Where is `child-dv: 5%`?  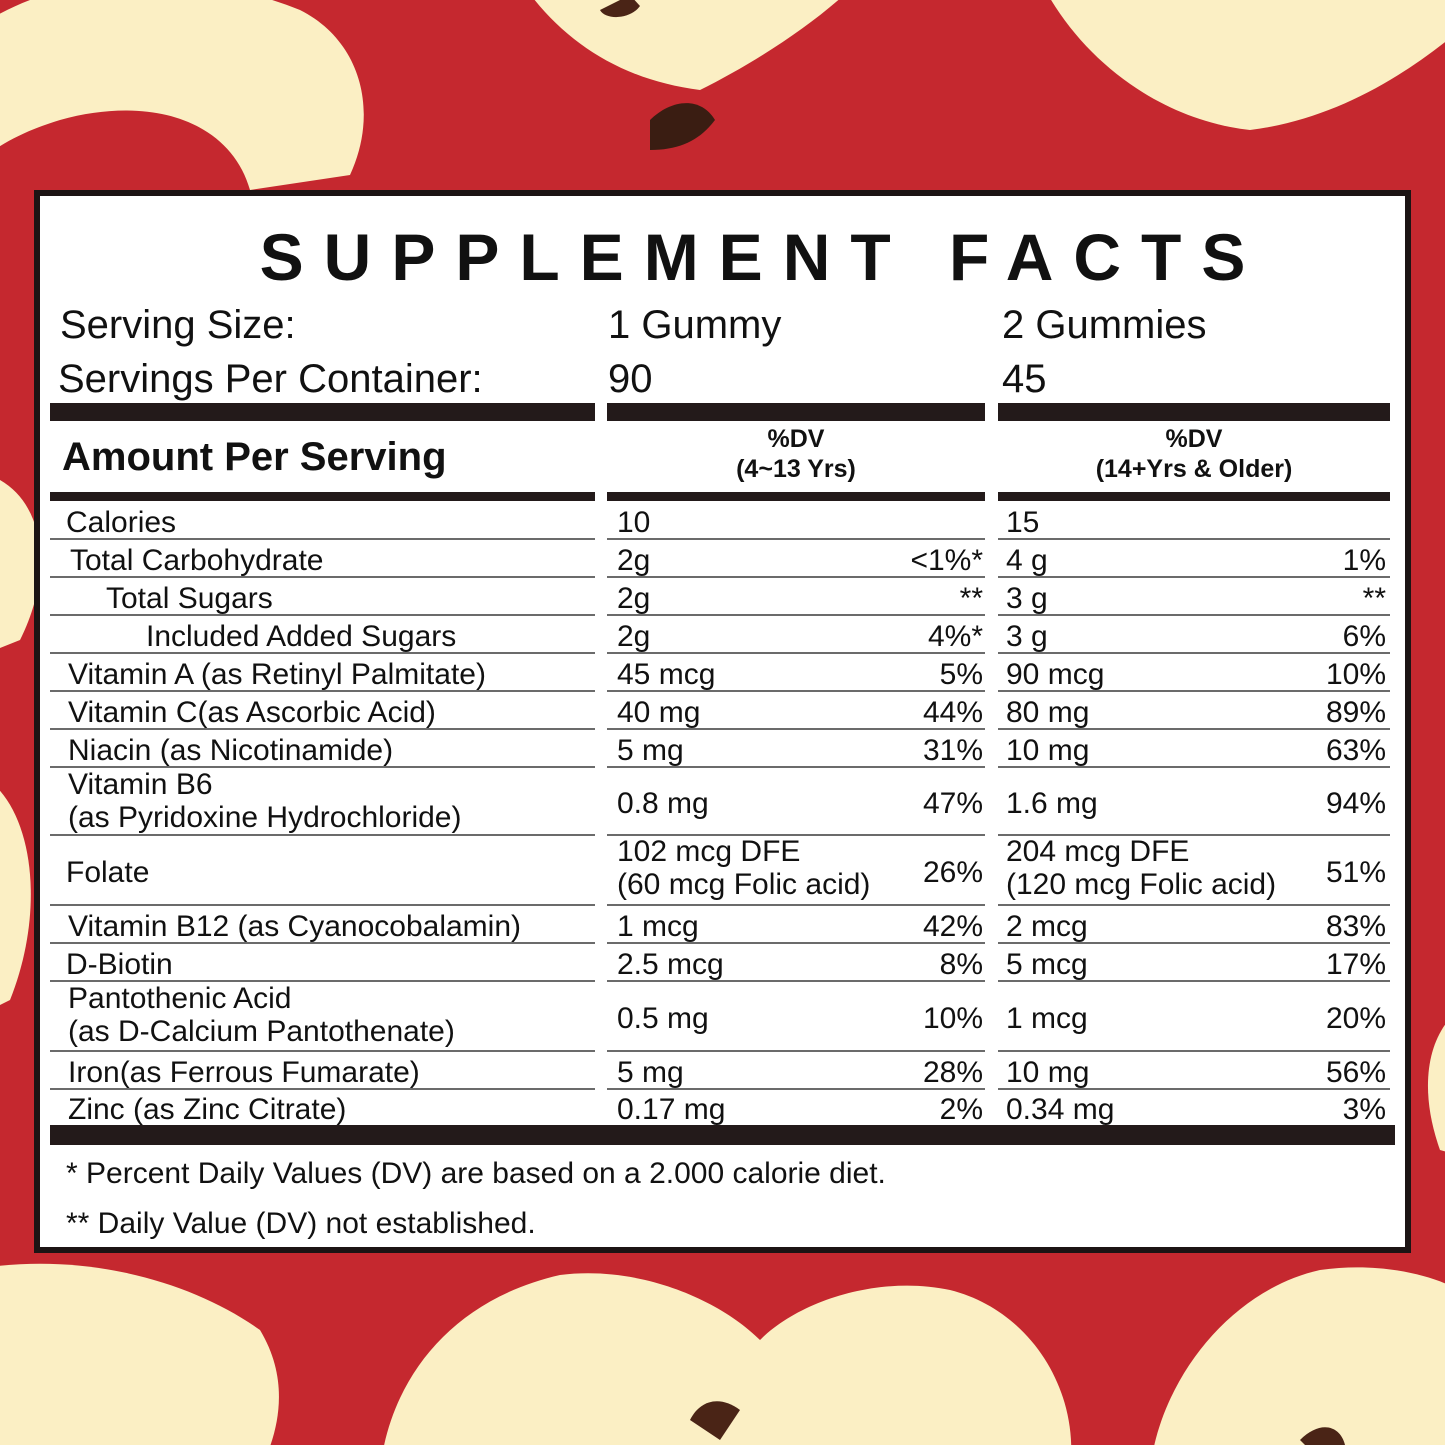
child-dv: 5% is located at coordinates (961, 674).